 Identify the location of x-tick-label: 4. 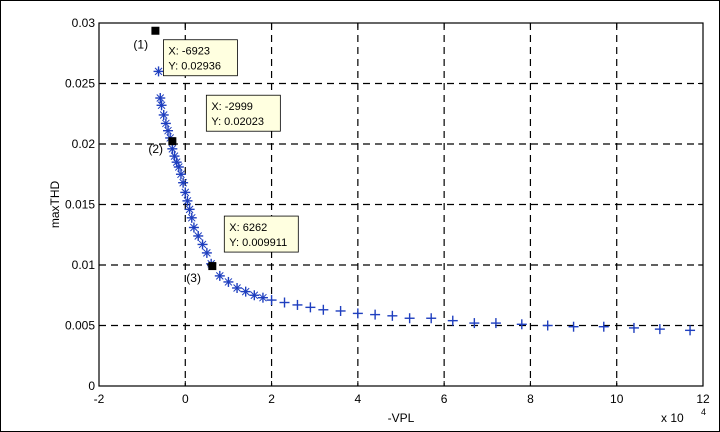
(358, 399).